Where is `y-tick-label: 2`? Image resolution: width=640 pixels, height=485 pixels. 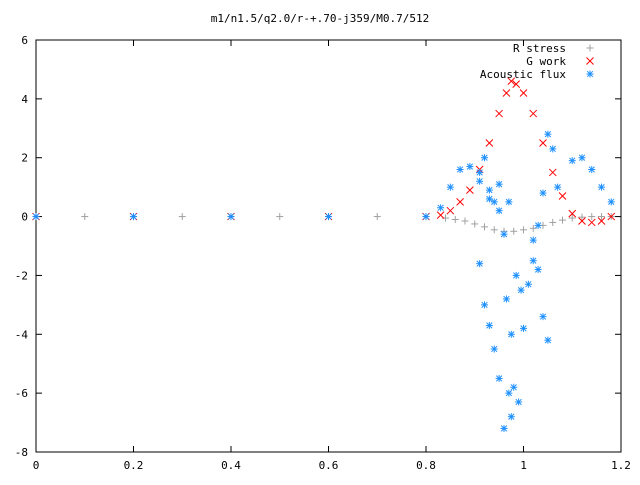 y-tick-label: 2 is located at coordinates (24, 158).